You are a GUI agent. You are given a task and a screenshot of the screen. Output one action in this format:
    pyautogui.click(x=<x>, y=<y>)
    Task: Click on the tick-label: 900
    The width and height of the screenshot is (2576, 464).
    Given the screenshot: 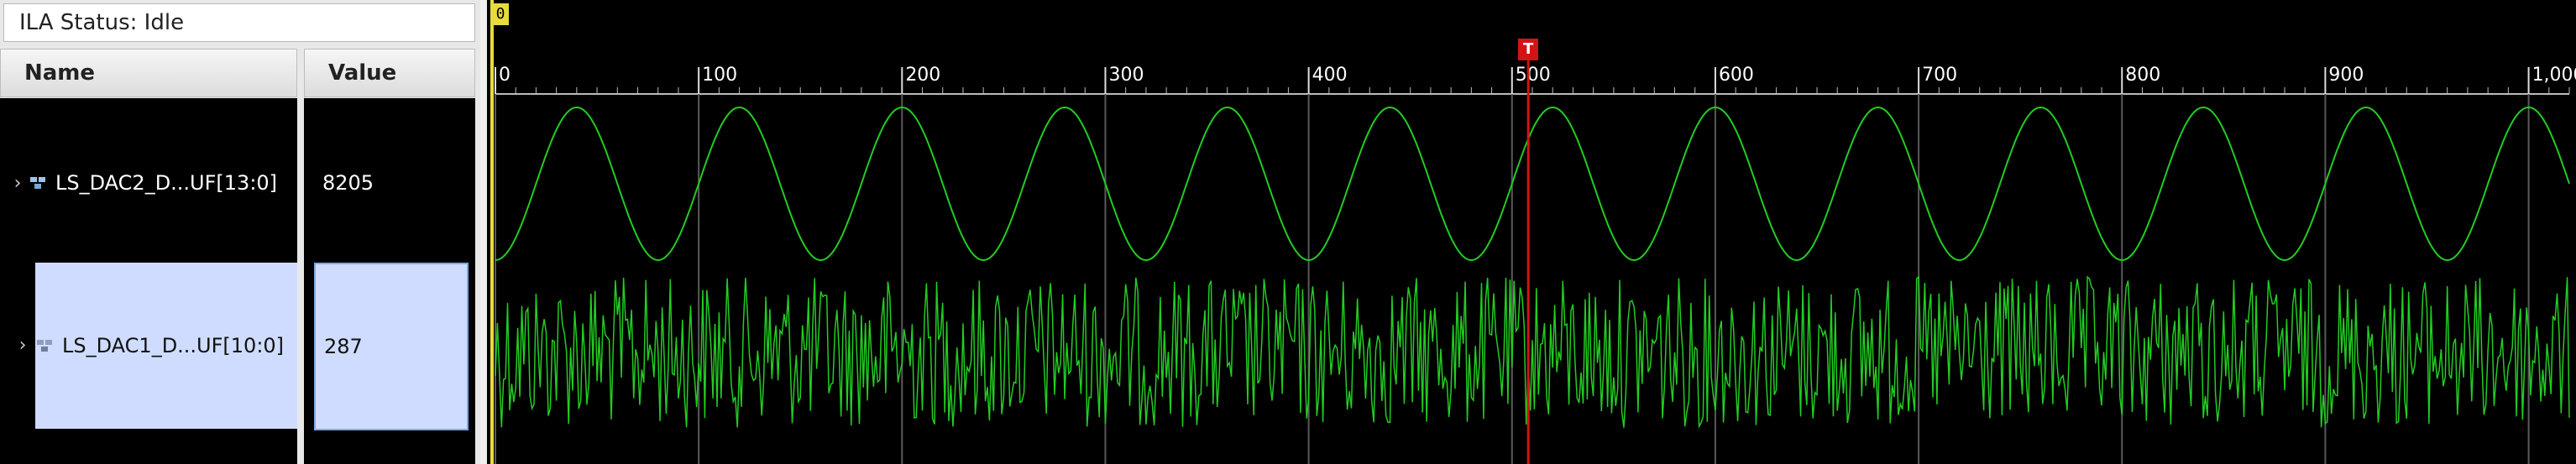 What is the action you would take?
    pyautogui.click(x=2346, y=75)
    